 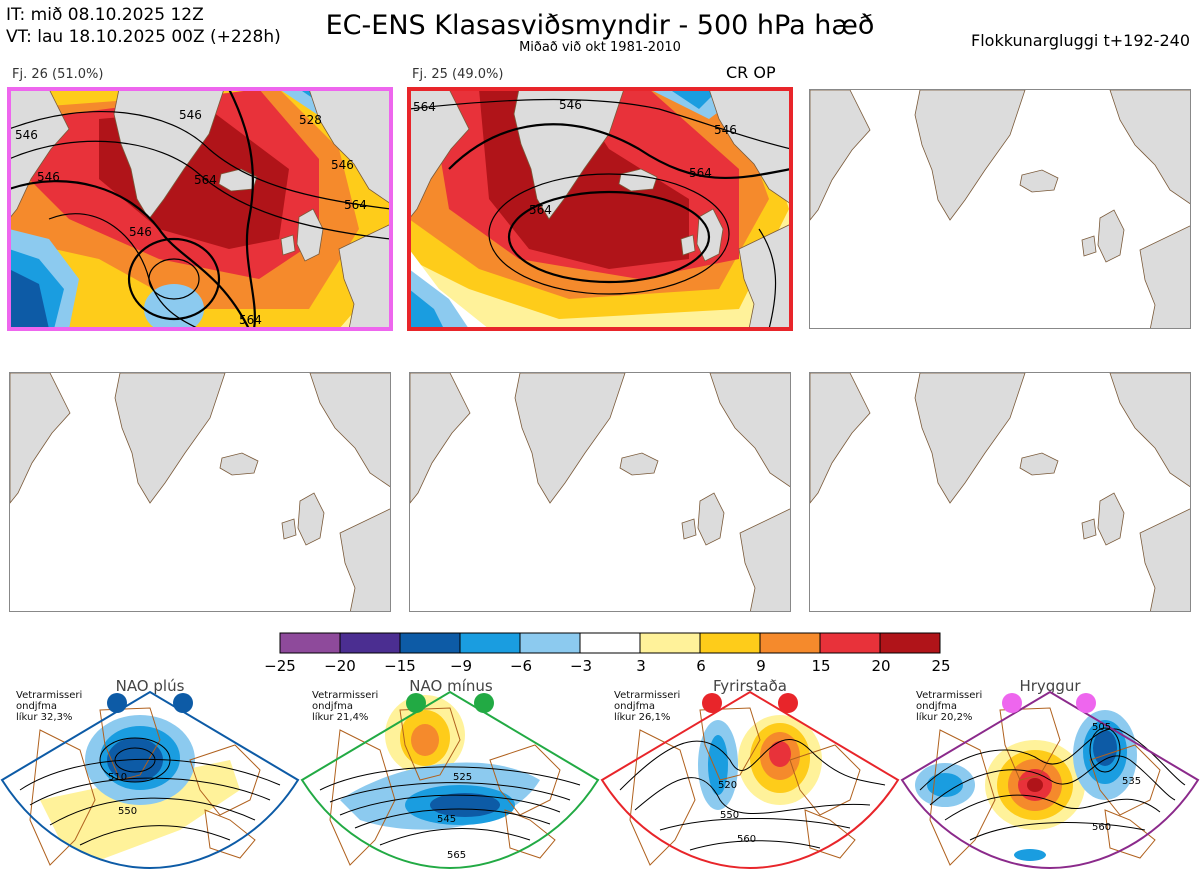 I want to click on regime-3-map: 520 550 560, so click(x=750, y=780).